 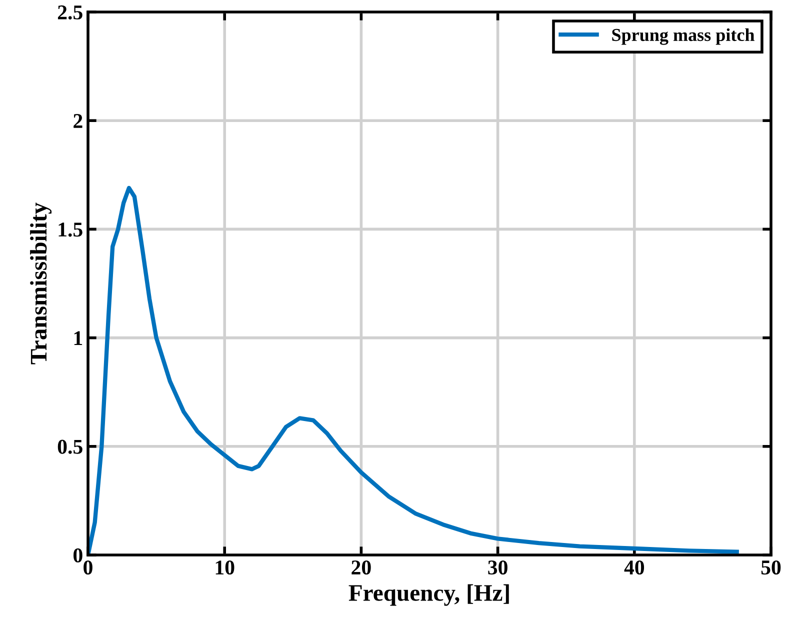 What do you see at coordinates (498, 567) in the screenshot?
I see `x-tick-label: 30` at bounding box center [498, 567].